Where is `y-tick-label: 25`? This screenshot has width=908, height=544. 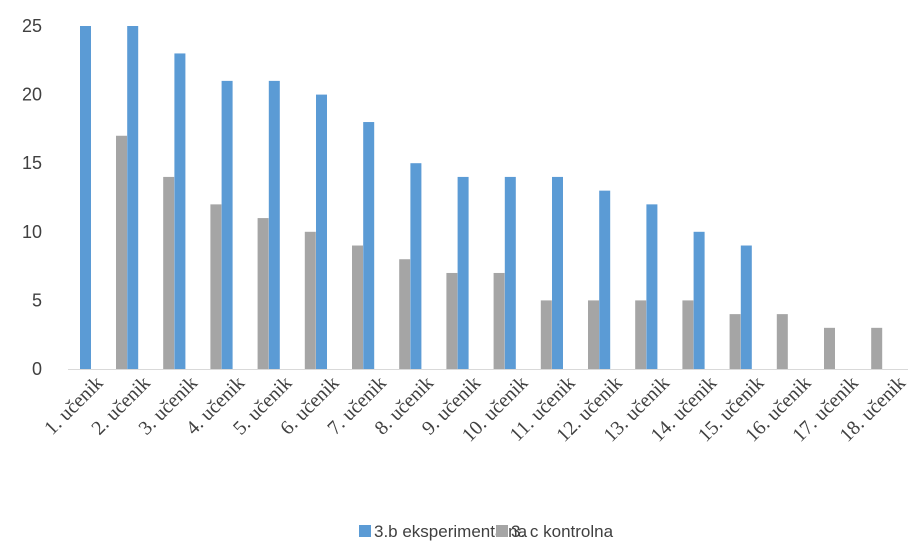 y-tick-label: 25 is located at coordinates (32, 26).